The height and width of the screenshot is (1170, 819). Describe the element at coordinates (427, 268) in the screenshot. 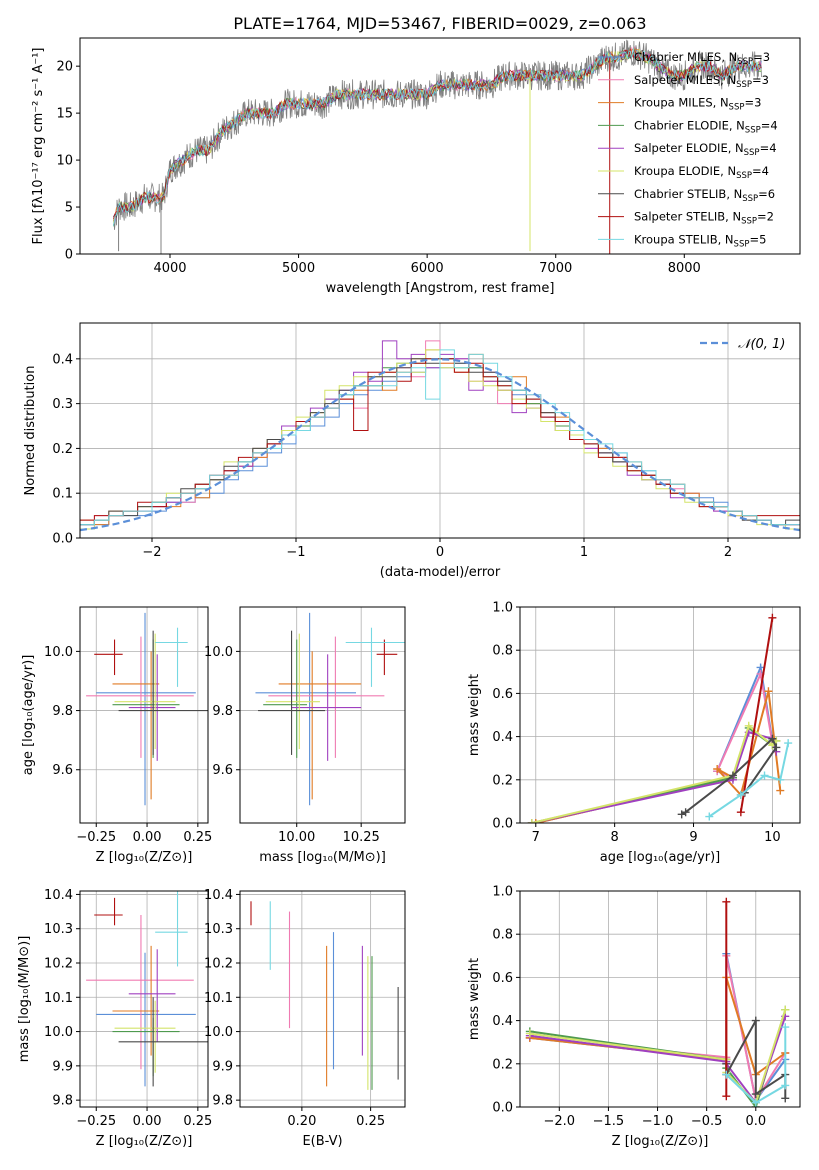

I see `x-tick-label: 6000` at that location.